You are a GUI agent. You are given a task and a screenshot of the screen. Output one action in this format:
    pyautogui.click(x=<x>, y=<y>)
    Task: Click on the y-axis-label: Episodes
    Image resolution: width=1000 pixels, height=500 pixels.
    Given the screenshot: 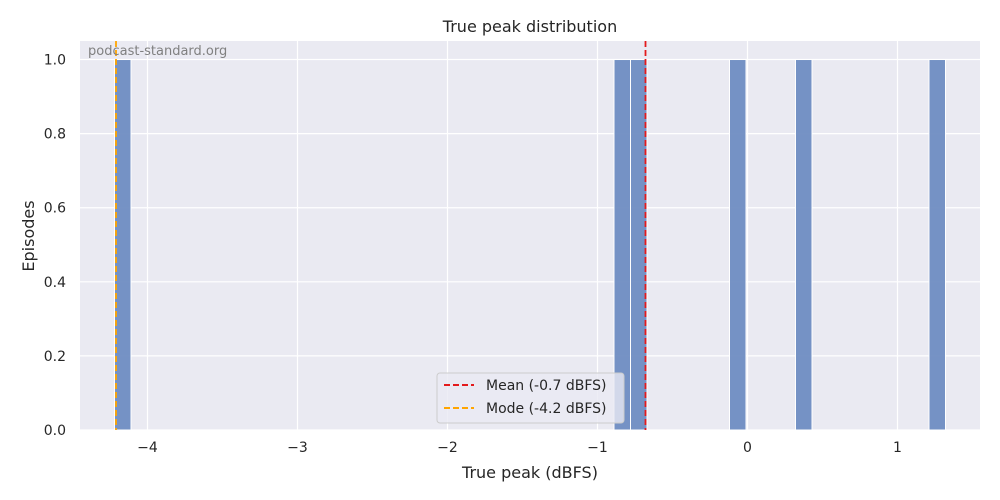 What is the action you would take?
    pyautogui.click(x=28, y=235)
    